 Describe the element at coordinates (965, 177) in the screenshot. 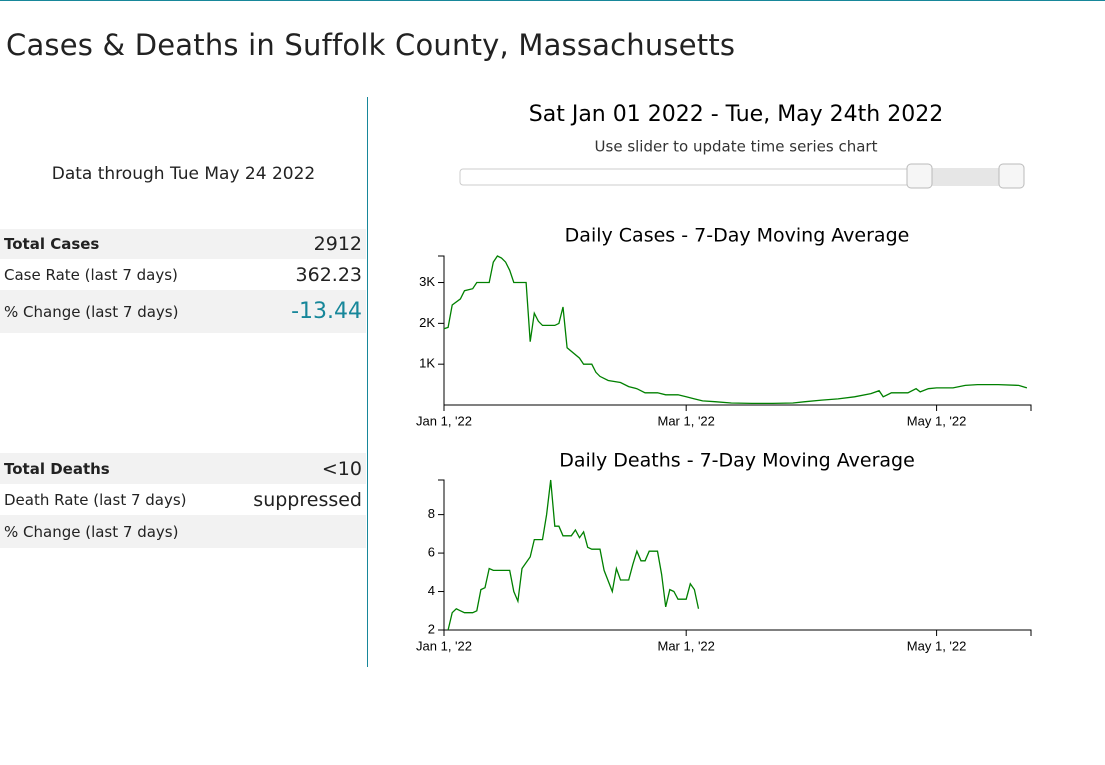

I see `slider-range` at that location.